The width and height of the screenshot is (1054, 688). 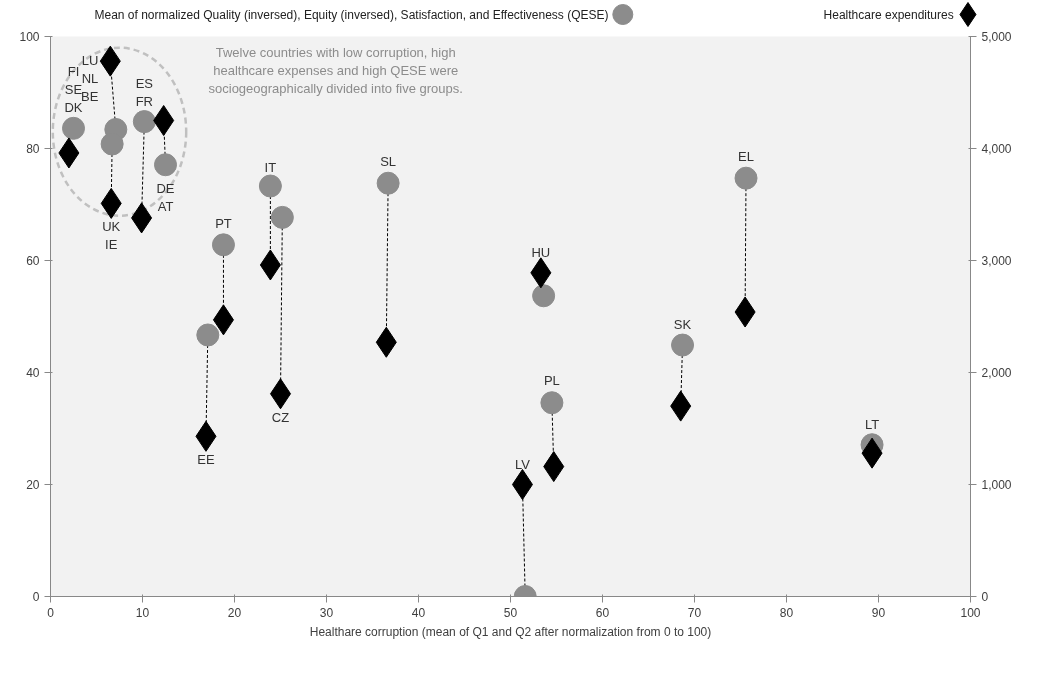 I want to click on annotation: EL, so click(x=746, y=156).